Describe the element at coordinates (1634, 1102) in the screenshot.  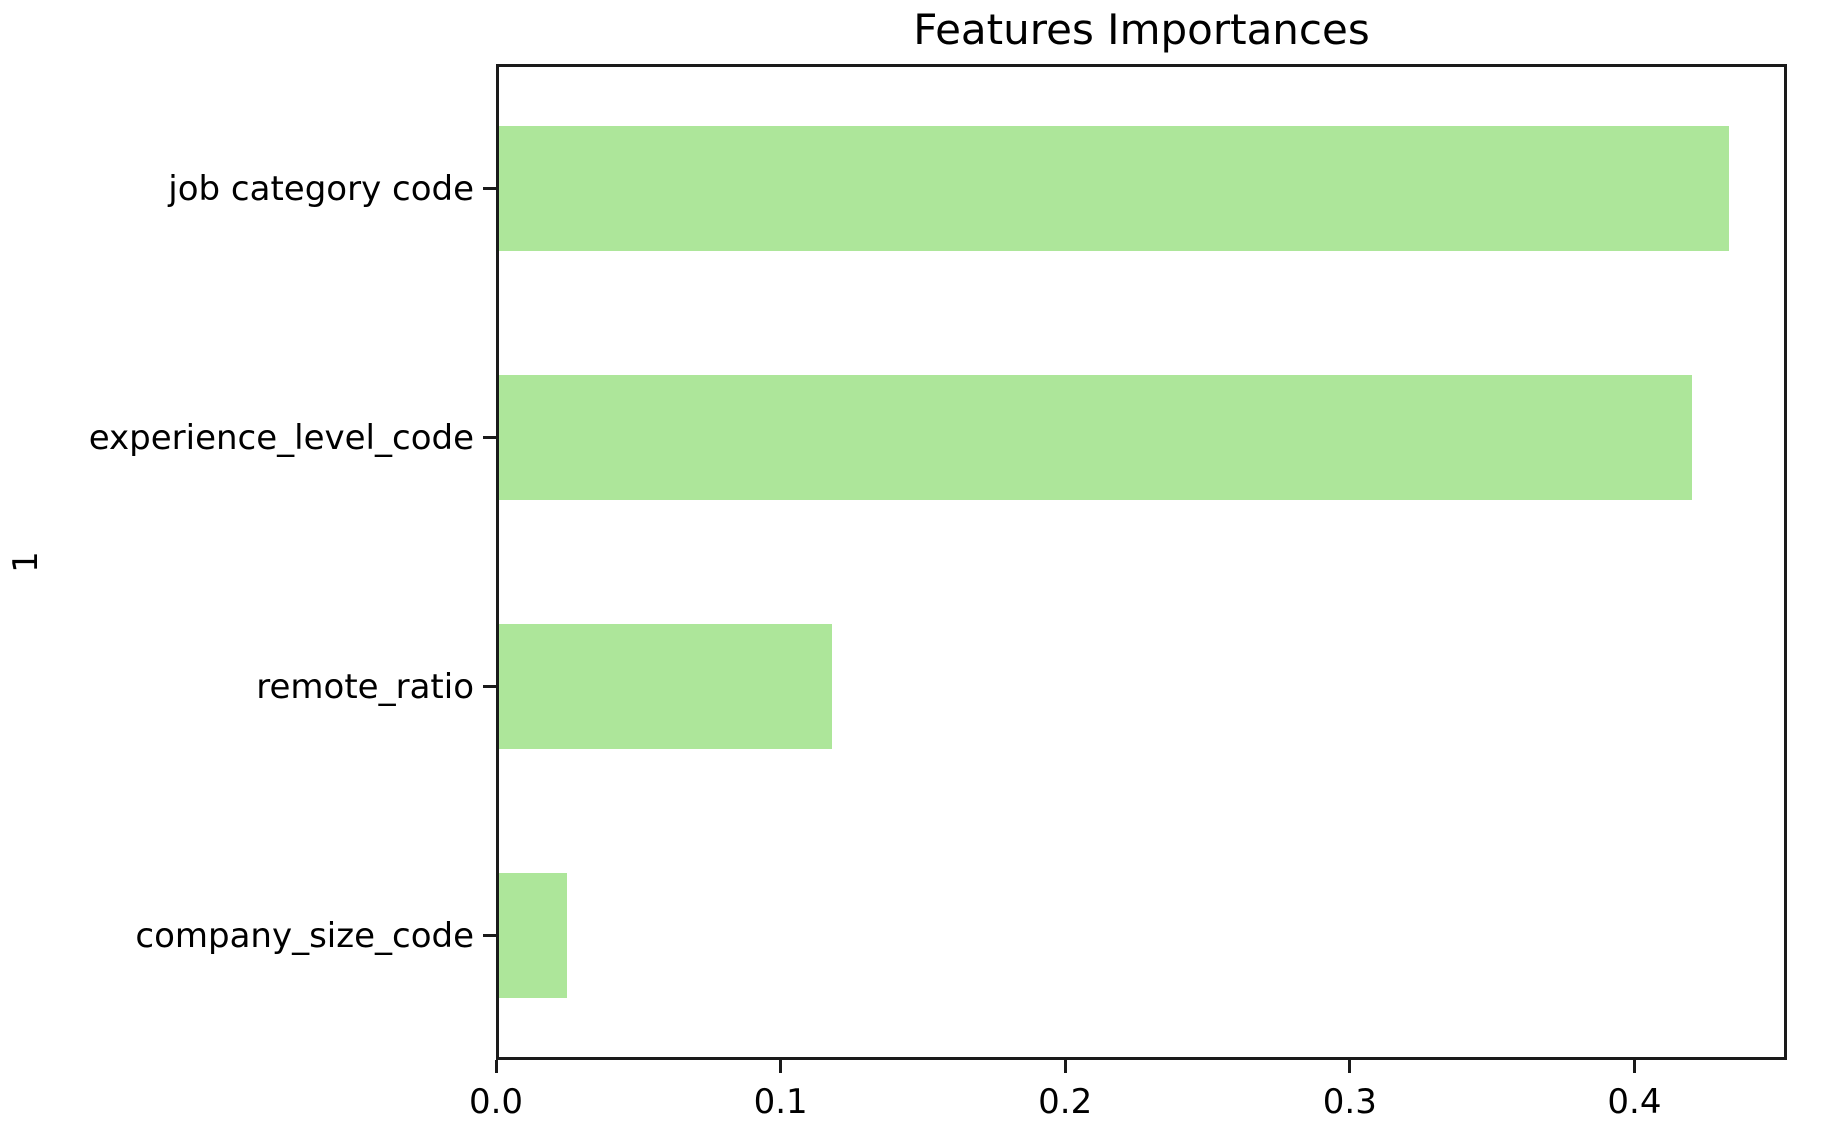
I see `x-tick-label: 0.4` at that location.